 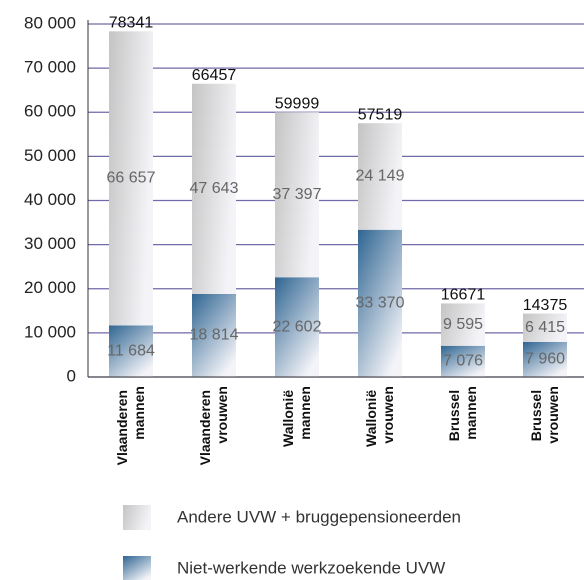 What do you see at coordinates (463, 295) in the screenshot?
I see `total-label: 16671` at bounding box center [463, 295].